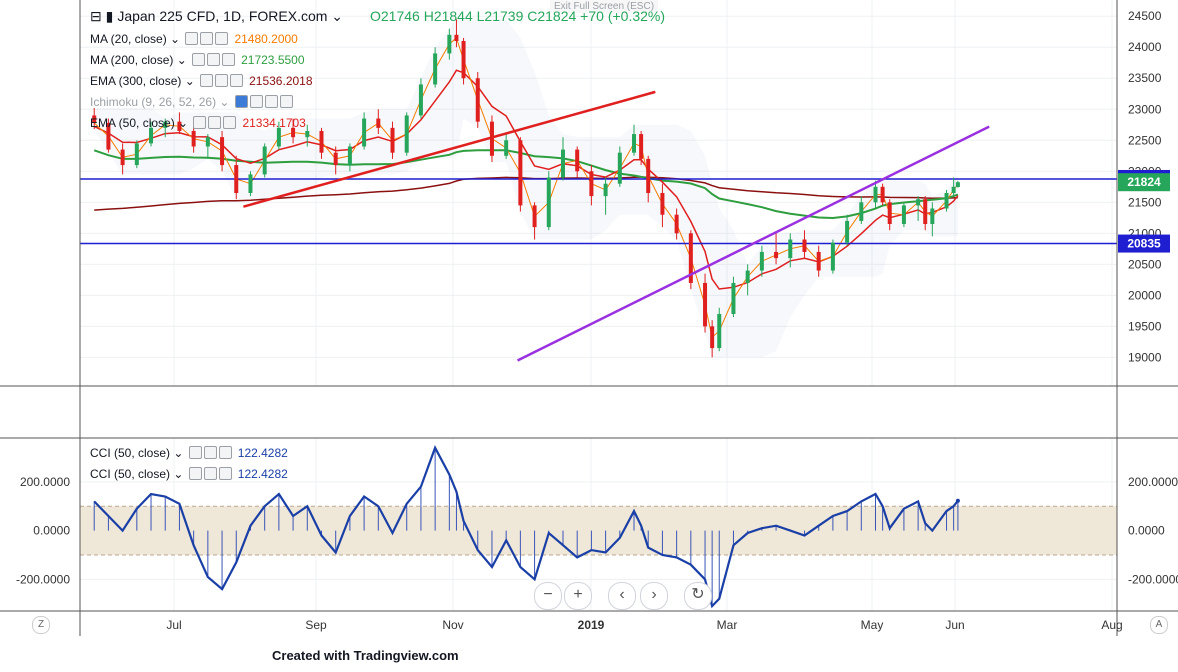 This screenshot has height=672, width=1178. Describe the element at coordinates (954, 625) in the screenshot. I see `time-tick-label: Jun` at that location.